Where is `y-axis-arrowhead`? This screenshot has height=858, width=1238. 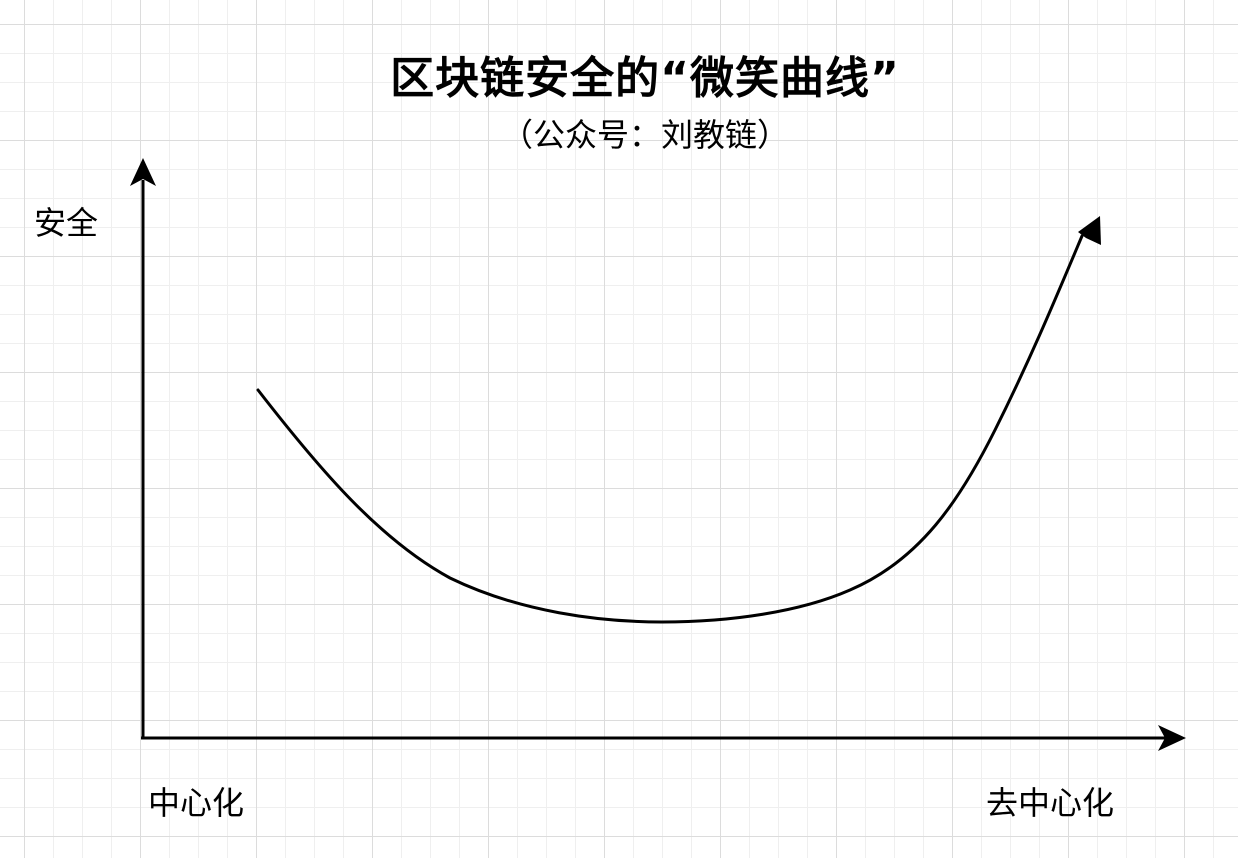 y-axis-arrowhead is located at coordinates (143, 172).